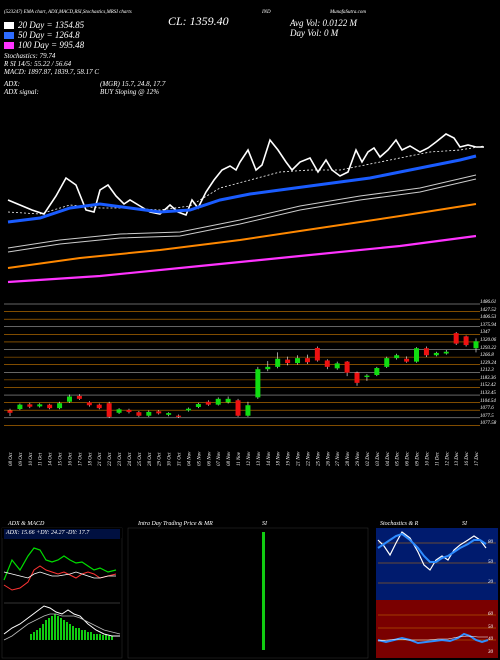 This screenshot has width=500, height=660. What do you see at coordinates (51, 459) in the screenshot?
I see `date-axis-label: 14 Oct` at bounding box center [51, 459].